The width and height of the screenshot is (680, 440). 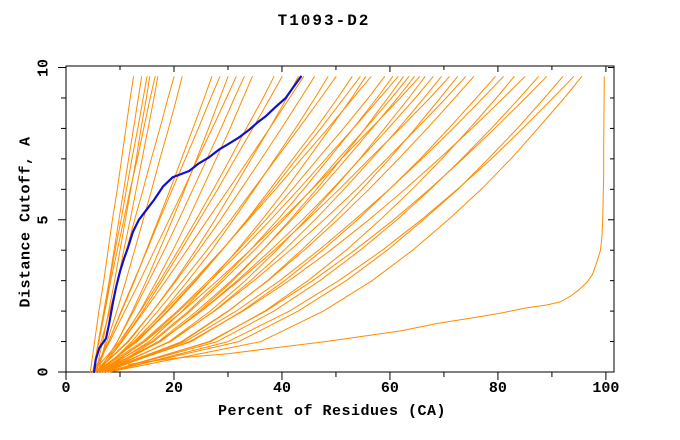 What do you see at coordinates (606, 388) in the screenshot?
I see `x-tick-label: 100` at bounding box center [606, 388].